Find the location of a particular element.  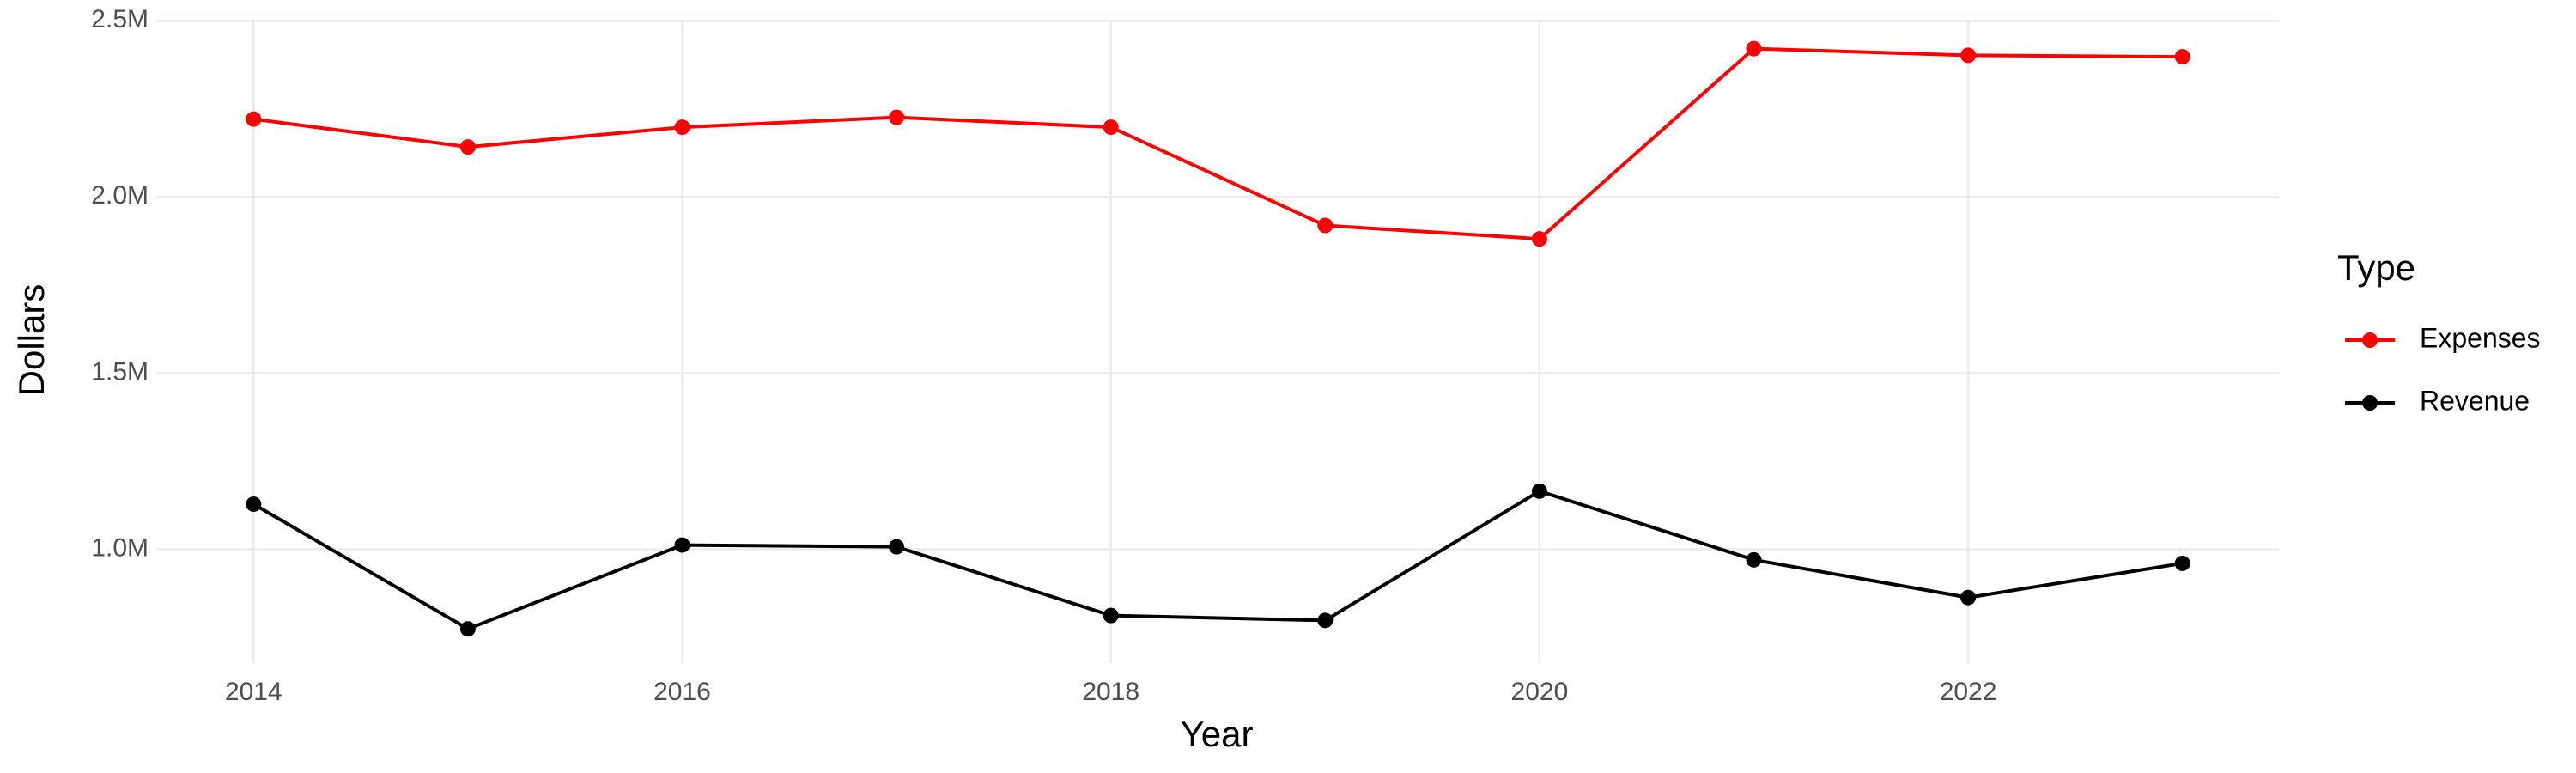

legend-label: Expenses is located at coordinates (2480, 337).